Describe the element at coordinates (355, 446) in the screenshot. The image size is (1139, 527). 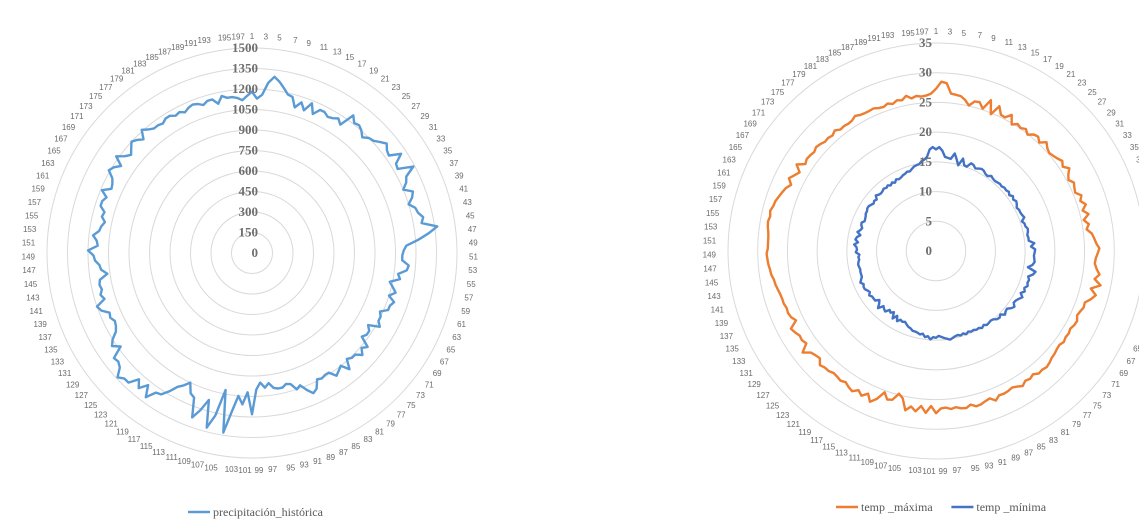
I see `category-tick-label: 85` at that location.